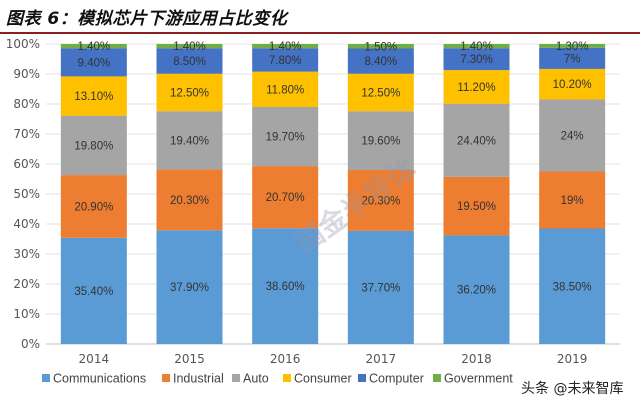  What do you see at coordinates (23, 44) in the screenshot?
I see `y-tick-label: 100%` at bounding box center [23, 44].